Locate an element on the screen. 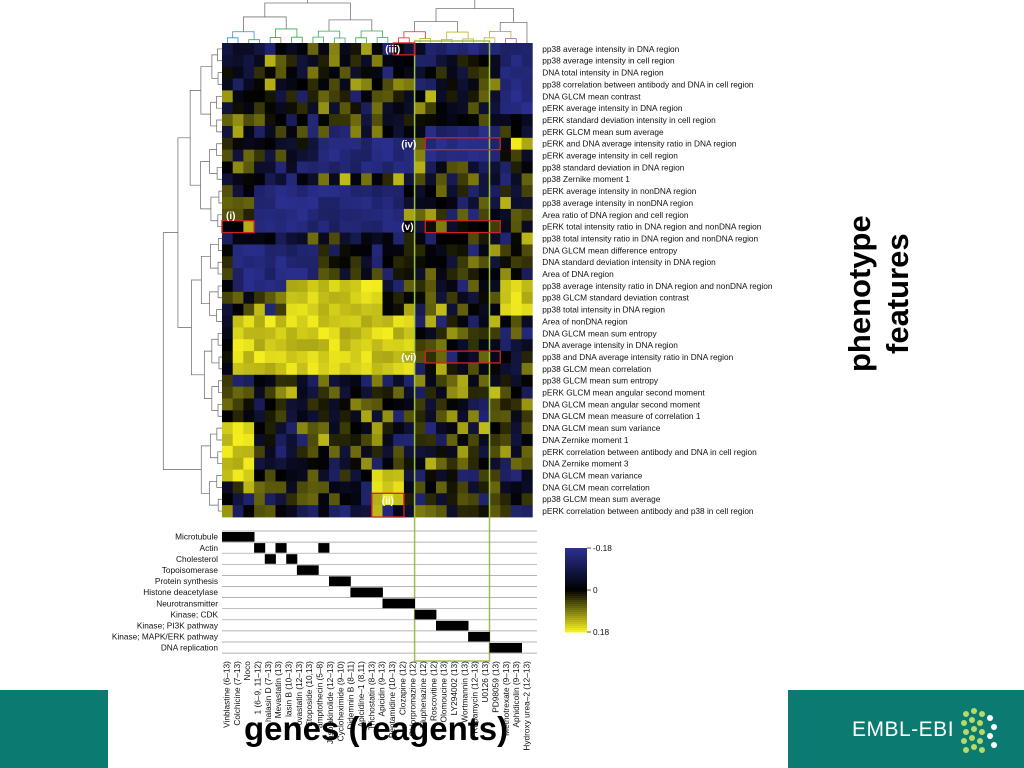 The width and height of the screenshot is (1024, 768). row-label: DNA GLCM mean sum entropy is located at coordinates (599, 333).